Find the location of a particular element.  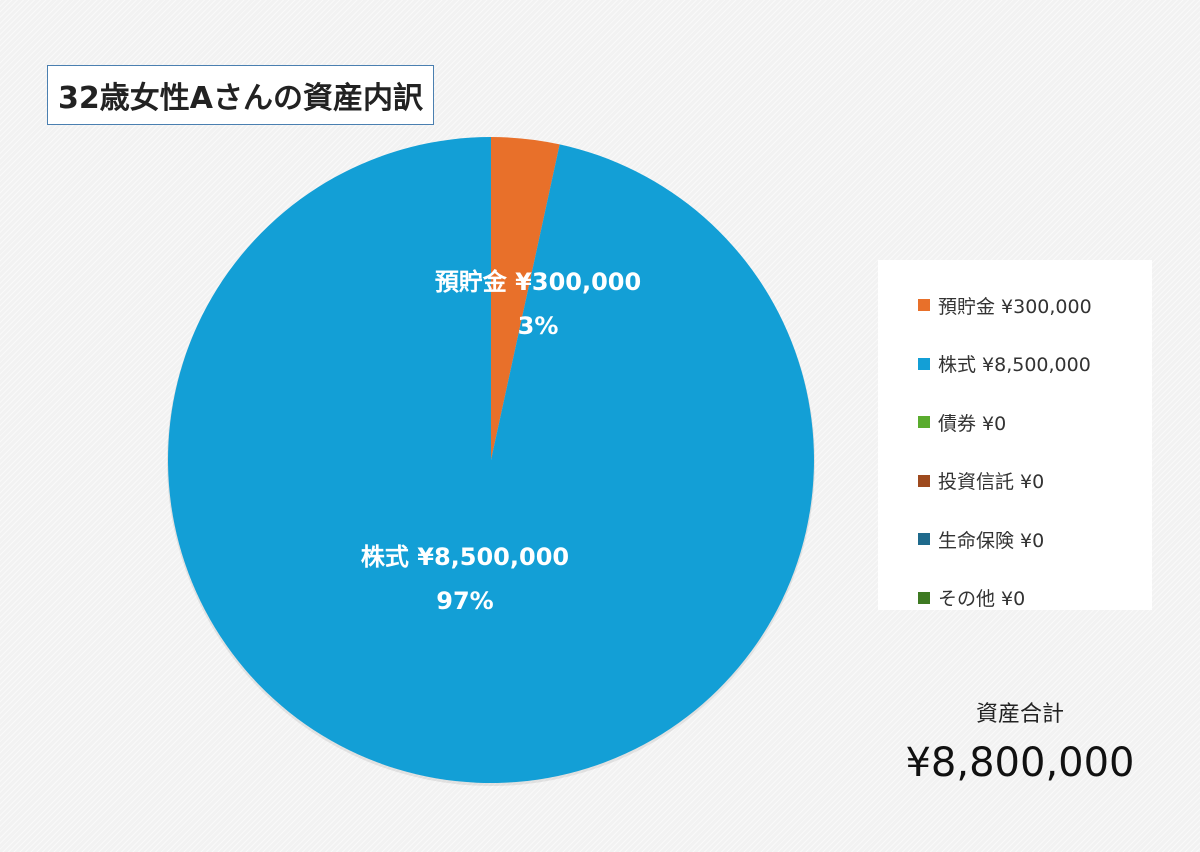

legend-swatch-stocks is located at coordinates (924, 363).